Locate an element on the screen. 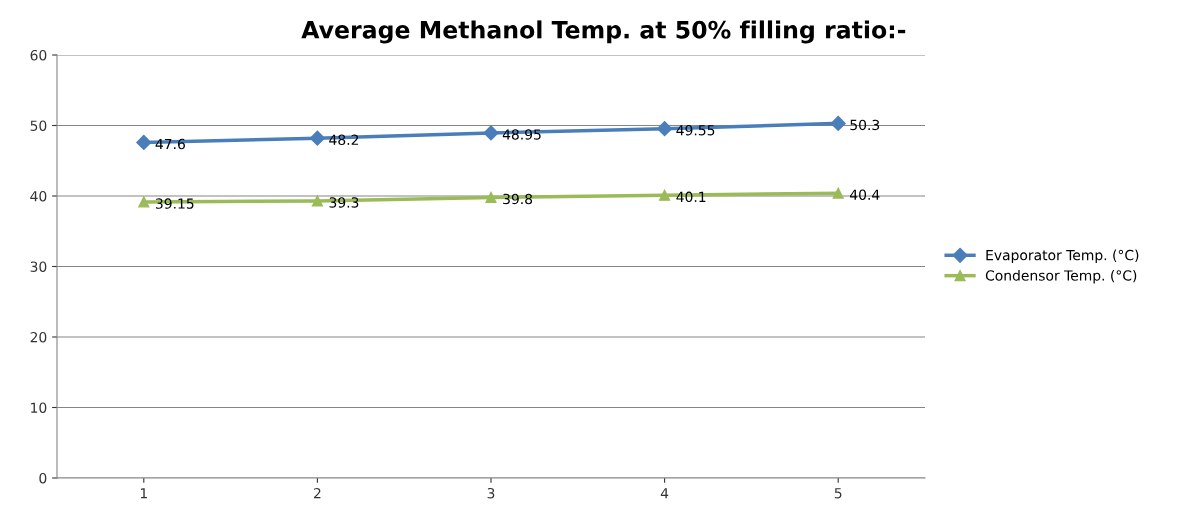  x-tick-label: 1 is located at coordinates (143, 493).